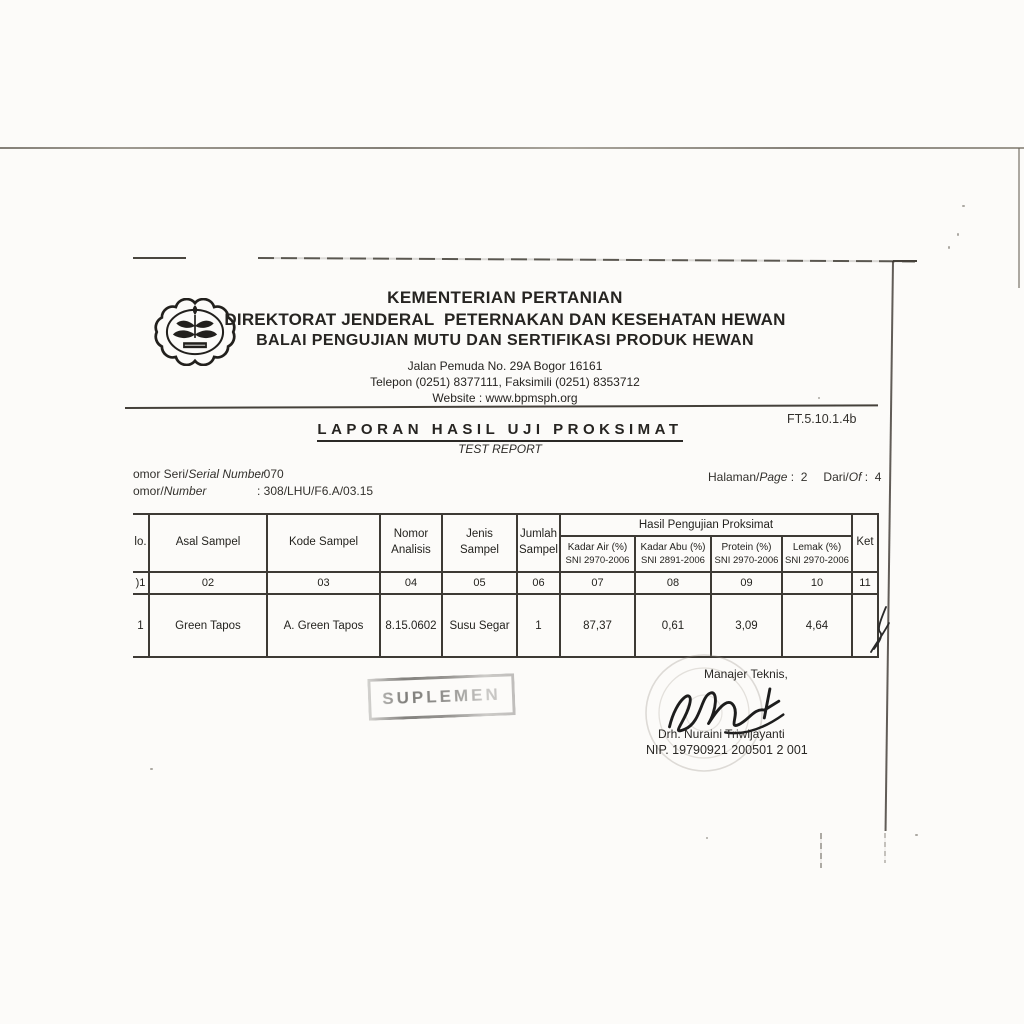 Image resolution: width=1024 pixels, height=1024 pixels. Describe the element at coordinates (597, 583) in the screenshot. I see `numbering-cell: 07` at that location.